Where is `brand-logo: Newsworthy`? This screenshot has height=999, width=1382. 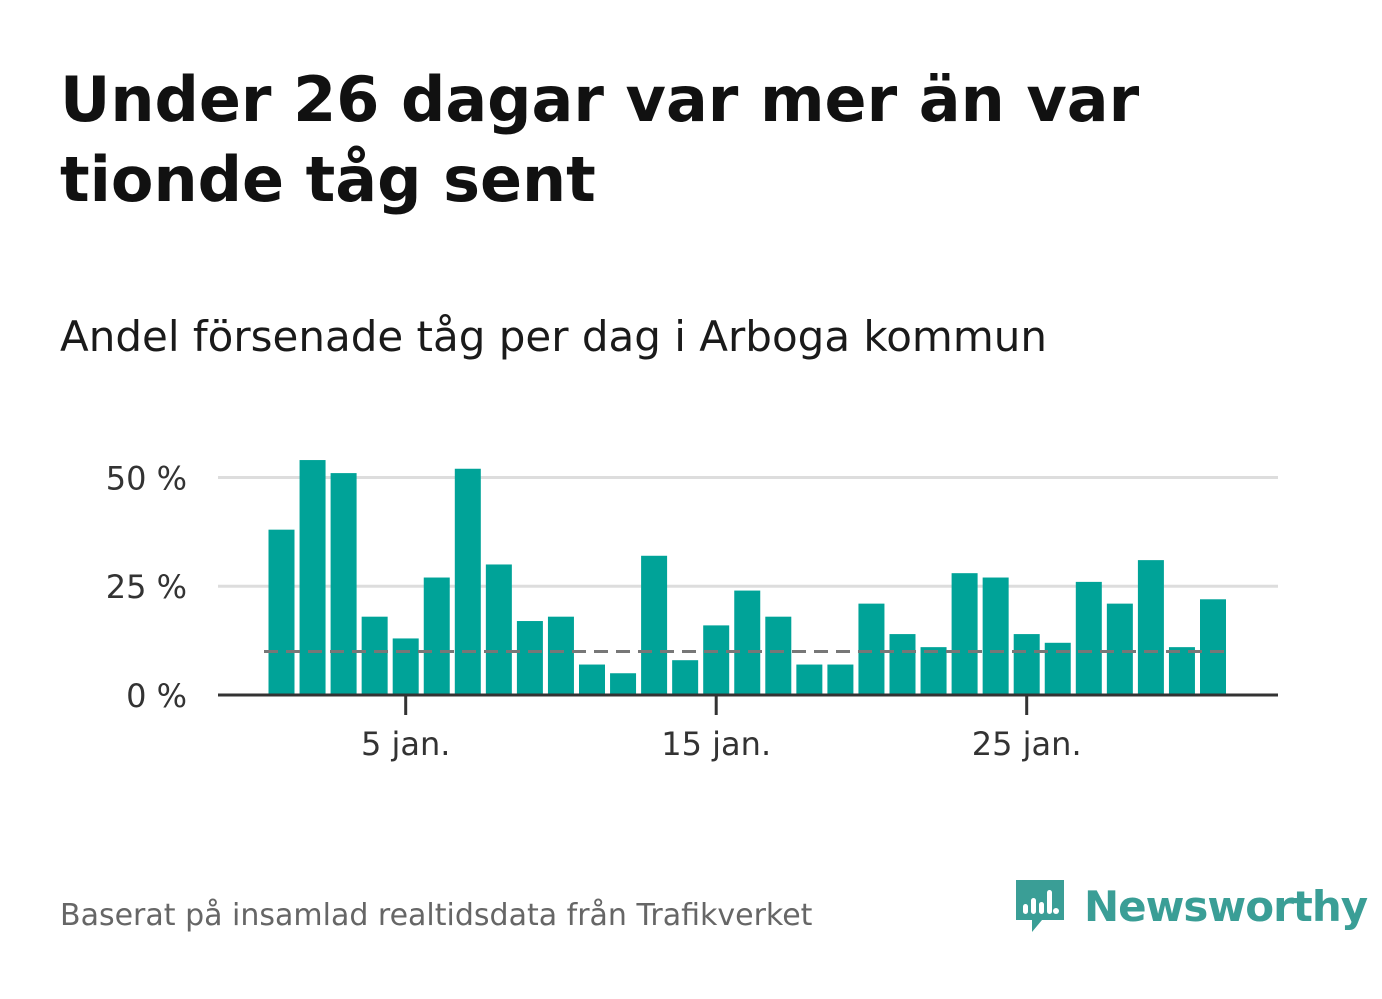 brand-logo: Newsworthy is located at coordinates (1190, 906).